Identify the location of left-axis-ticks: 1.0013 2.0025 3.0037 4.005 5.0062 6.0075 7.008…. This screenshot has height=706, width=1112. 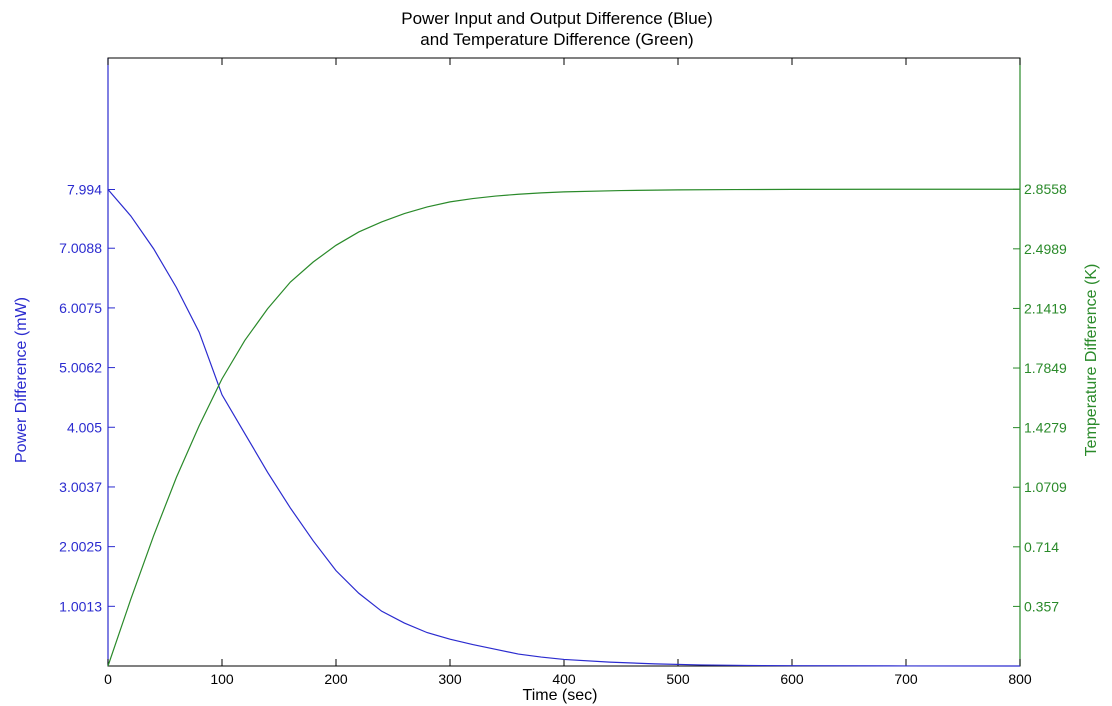
(87, 397).